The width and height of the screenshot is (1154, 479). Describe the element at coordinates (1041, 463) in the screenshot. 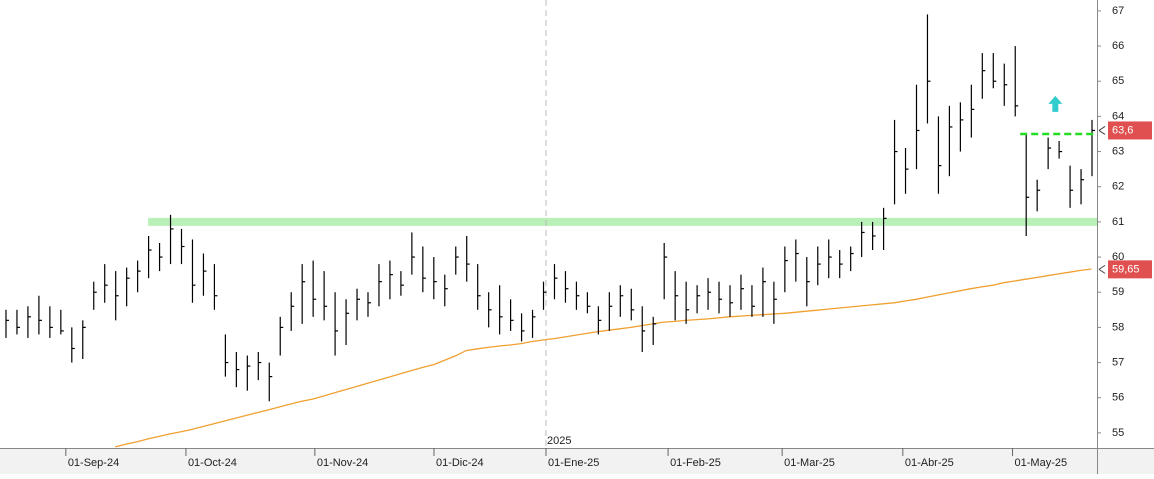

I see `x-tick-label: 01-May-25` at that location.